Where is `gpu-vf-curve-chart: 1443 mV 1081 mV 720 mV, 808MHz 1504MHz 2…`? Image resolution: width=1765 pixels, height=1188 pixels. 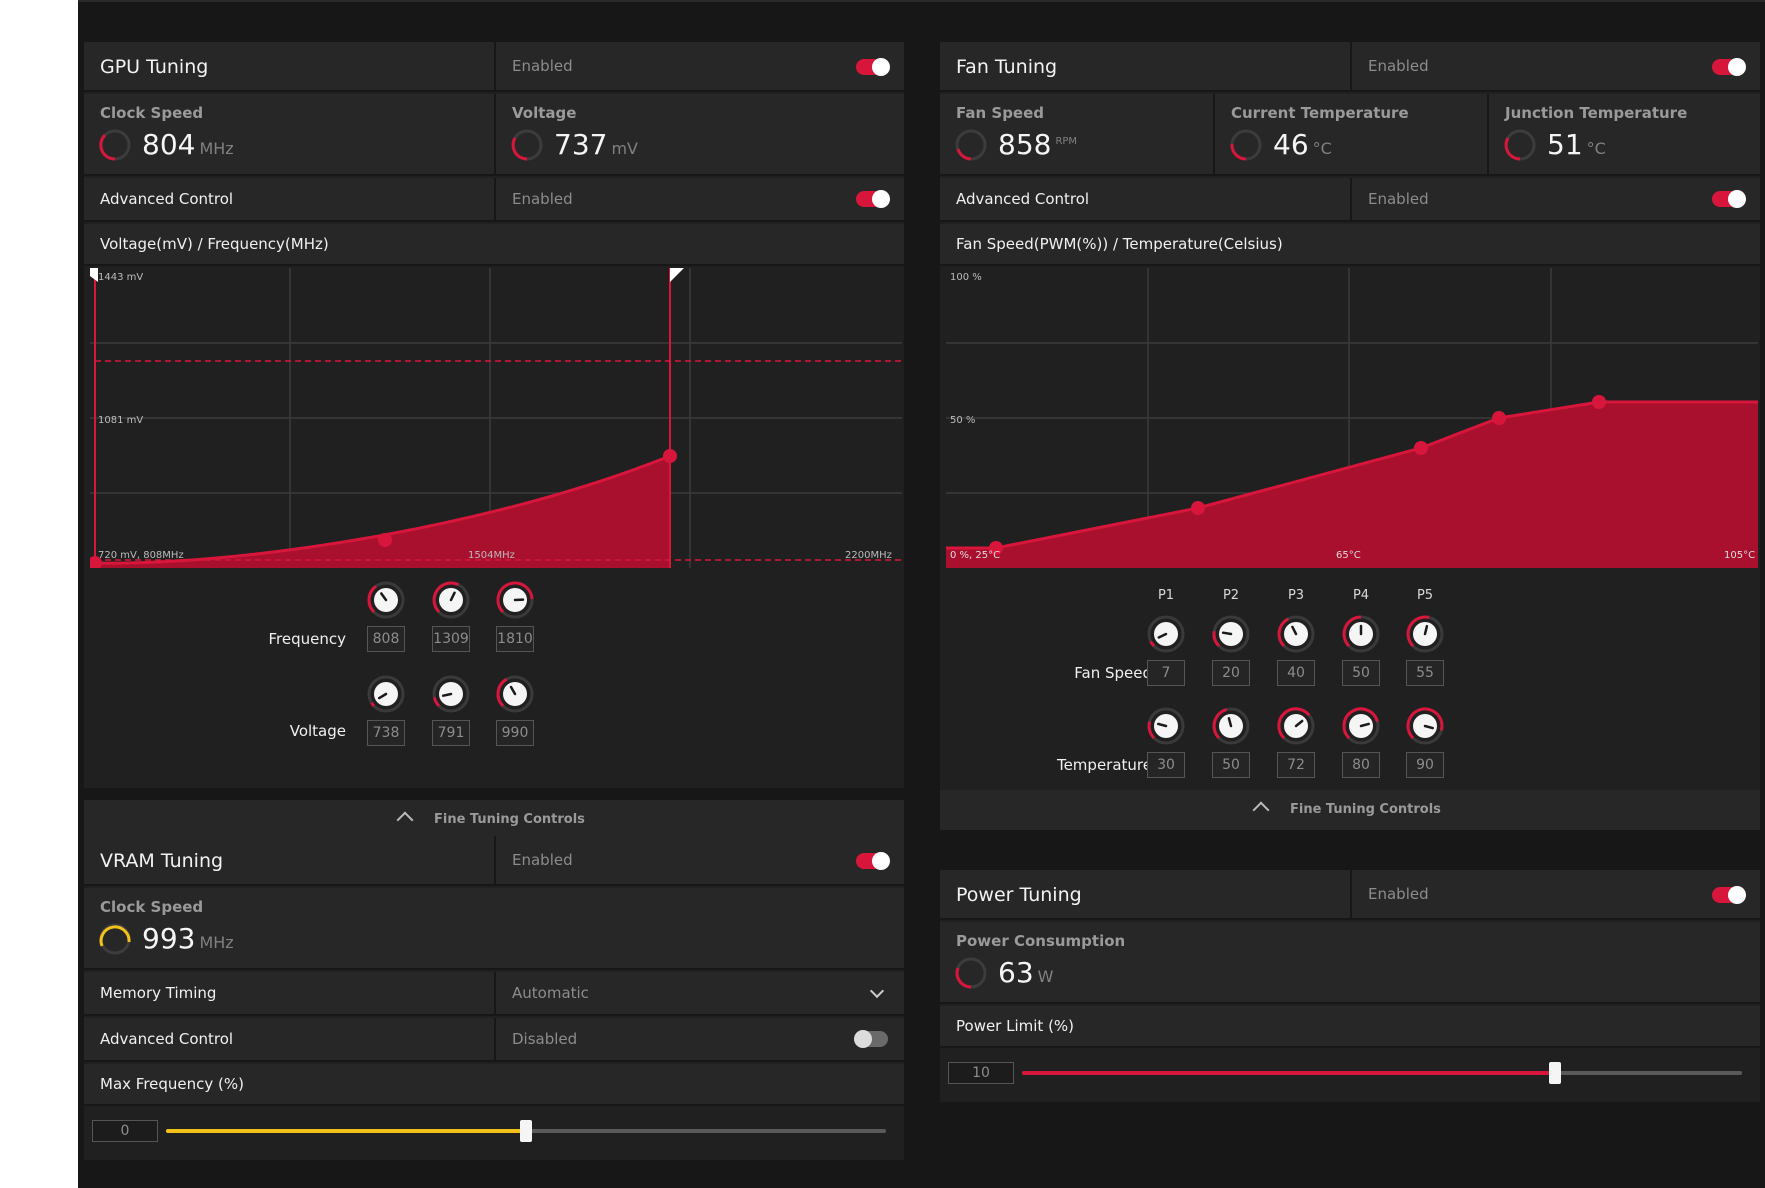
gpu-vf-curve-chart: 1443 mV 1081 mV 720 mV, 808MHz 1504MHz 2… is located at coordinates (496, 418).